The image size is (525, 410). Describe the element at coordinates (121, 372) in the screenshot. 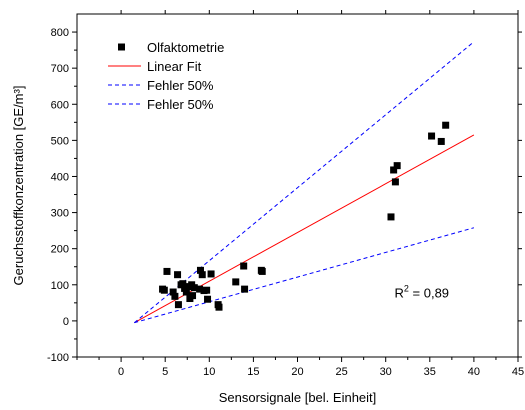

I see `x-tick-label: 0` at that location.